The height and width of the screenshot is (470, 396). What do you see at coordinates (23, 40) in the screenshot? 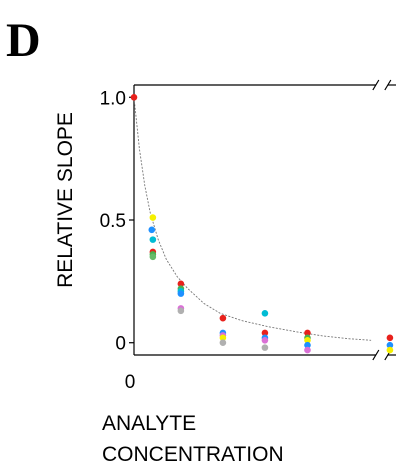
I see `panel-label: D` at bounding box center [23, 40].